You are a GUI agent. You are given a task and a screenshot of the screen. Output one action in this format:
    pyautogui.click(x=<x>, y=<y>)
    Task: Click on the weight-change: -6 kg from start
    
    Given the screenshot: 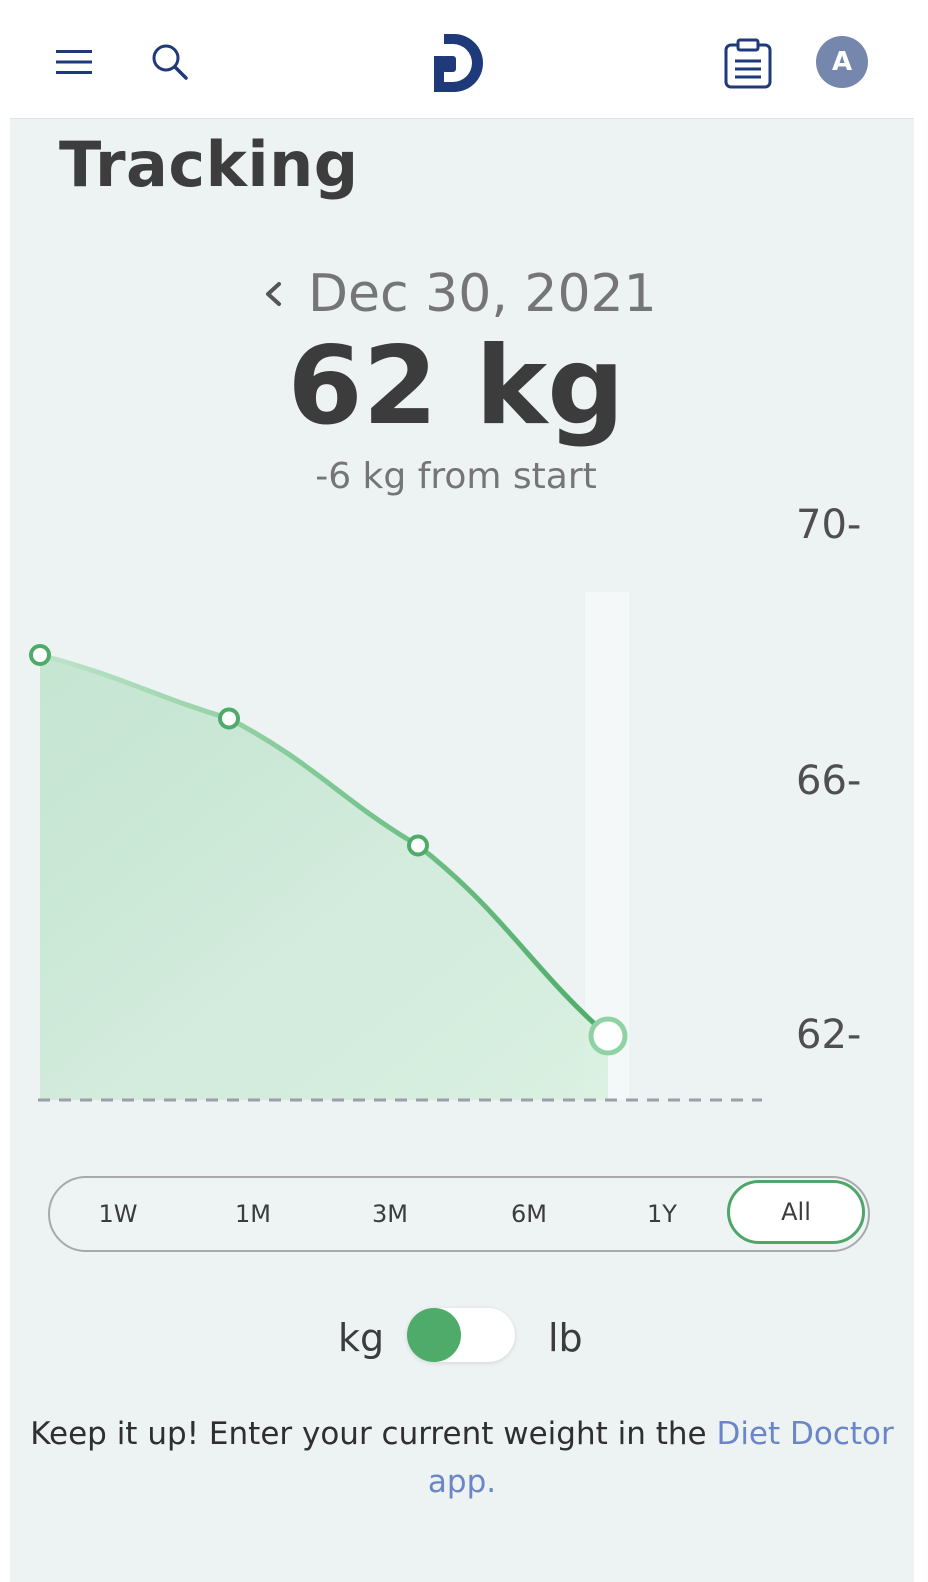 What is the action you would take?
    pyautogui.click(x=456, y=476)
    